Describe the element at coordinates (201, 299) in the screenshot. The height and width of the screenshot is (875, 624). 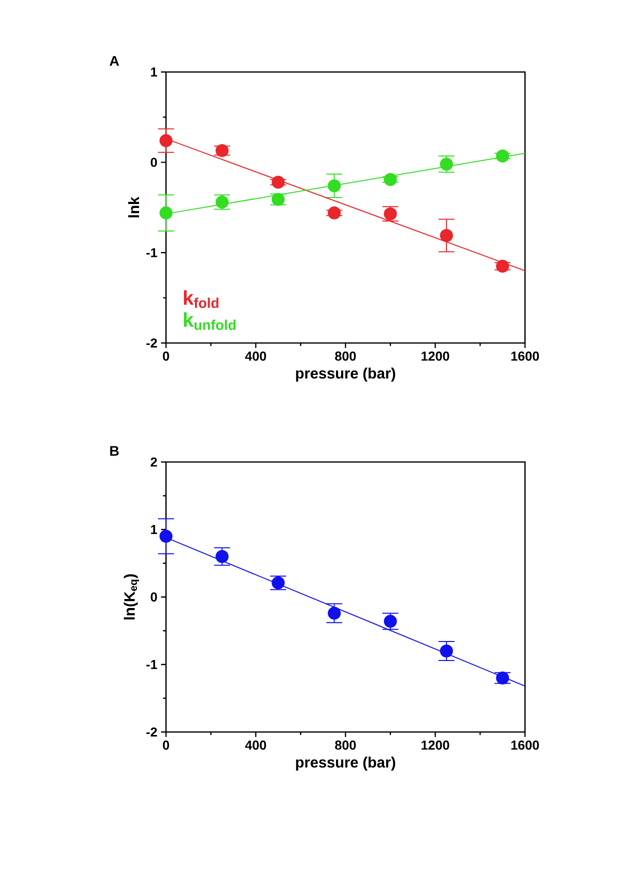
I see `text: k$_{fold}$` at that location.